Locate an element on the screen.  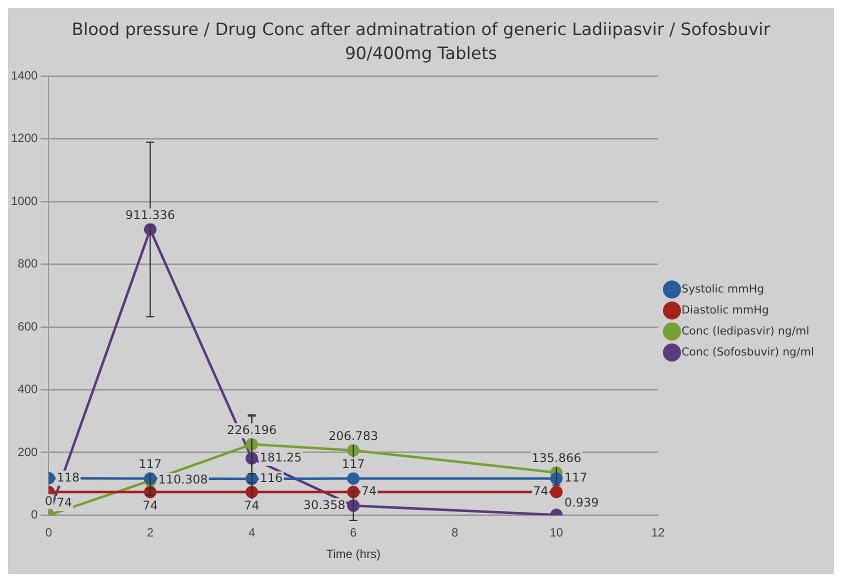
x-tick-label: 0 is located at coordinates (48, 533).